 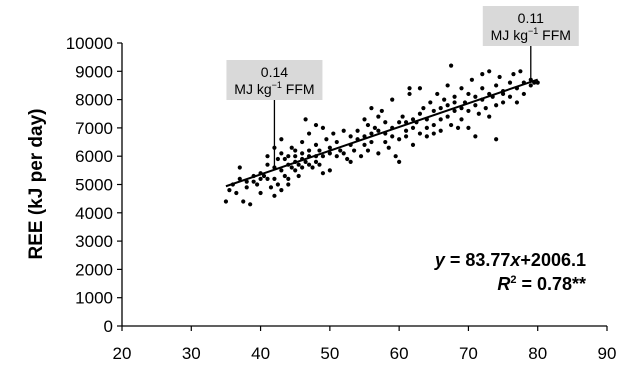 I want to click on trendline, so click(x=382, y=133).